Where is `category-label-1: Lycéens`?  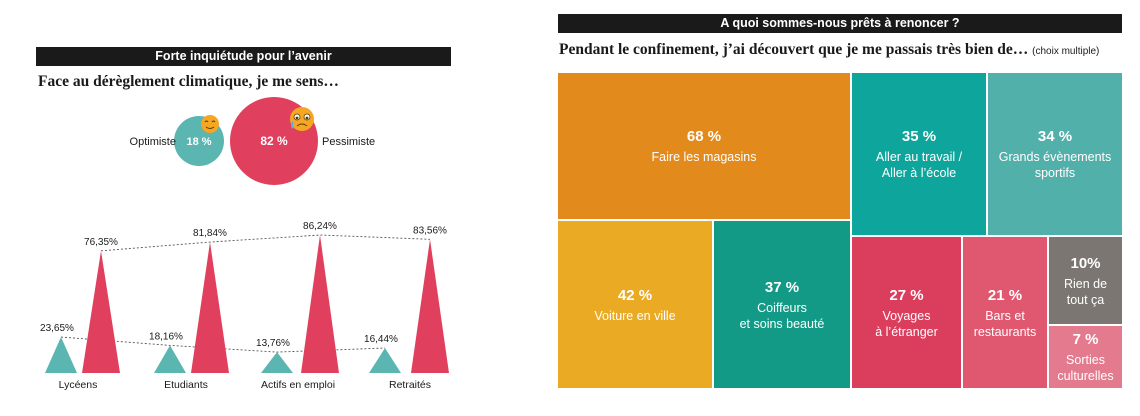 category-label-1: Lycéens is located at coordinates (78, 385).